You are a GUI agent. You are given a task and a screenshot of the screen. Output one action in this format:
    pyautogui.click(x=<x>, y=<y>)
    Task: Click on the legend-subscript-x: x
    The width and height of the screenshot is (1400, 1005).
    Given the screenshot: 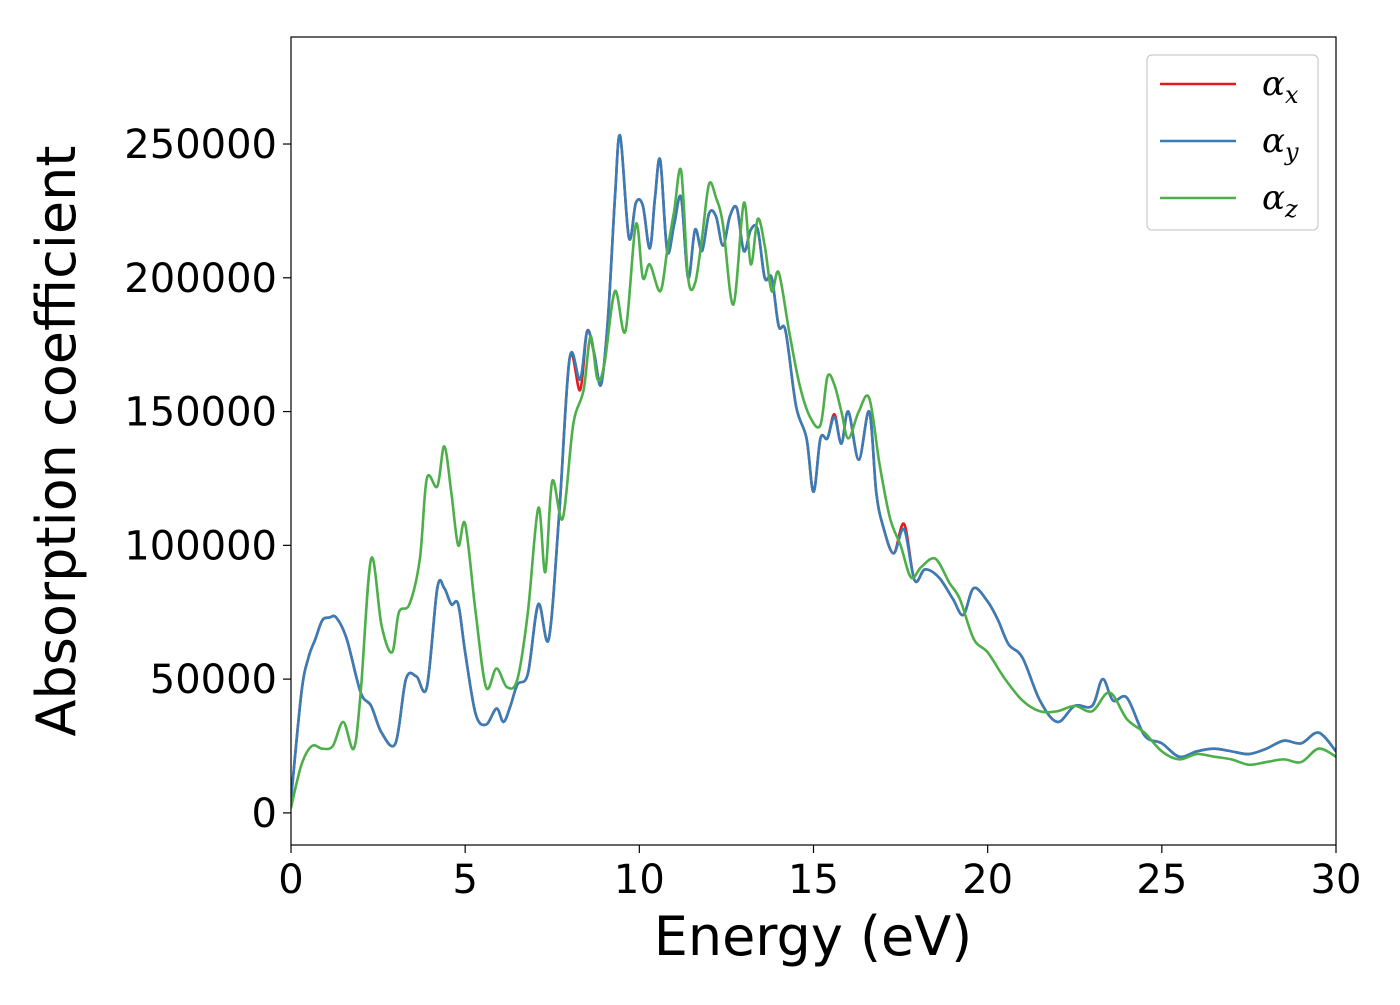 What is the action you would take?
    pyautogui.click(x=1292, y=95)
    